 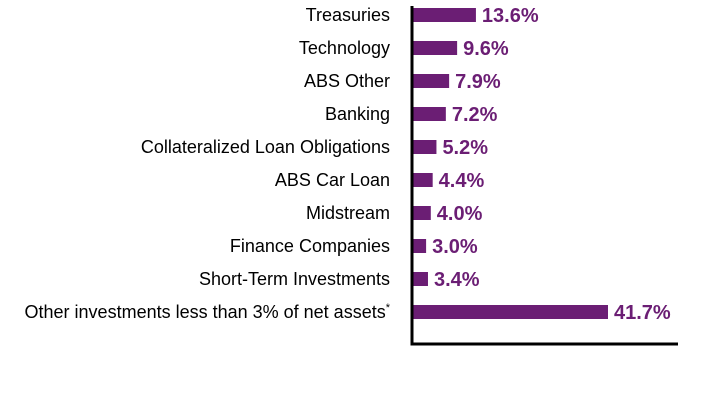 I want to click on footnote-mark: *, so click(x=388, y=308).